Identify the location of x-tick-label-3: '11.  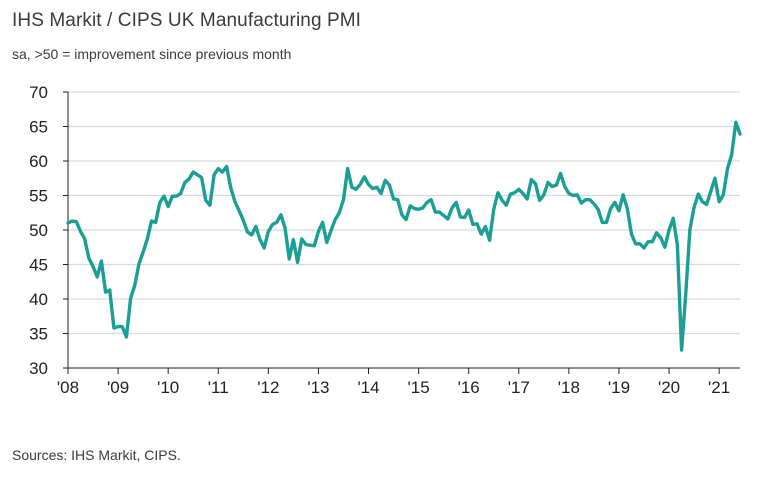
(218, 387).